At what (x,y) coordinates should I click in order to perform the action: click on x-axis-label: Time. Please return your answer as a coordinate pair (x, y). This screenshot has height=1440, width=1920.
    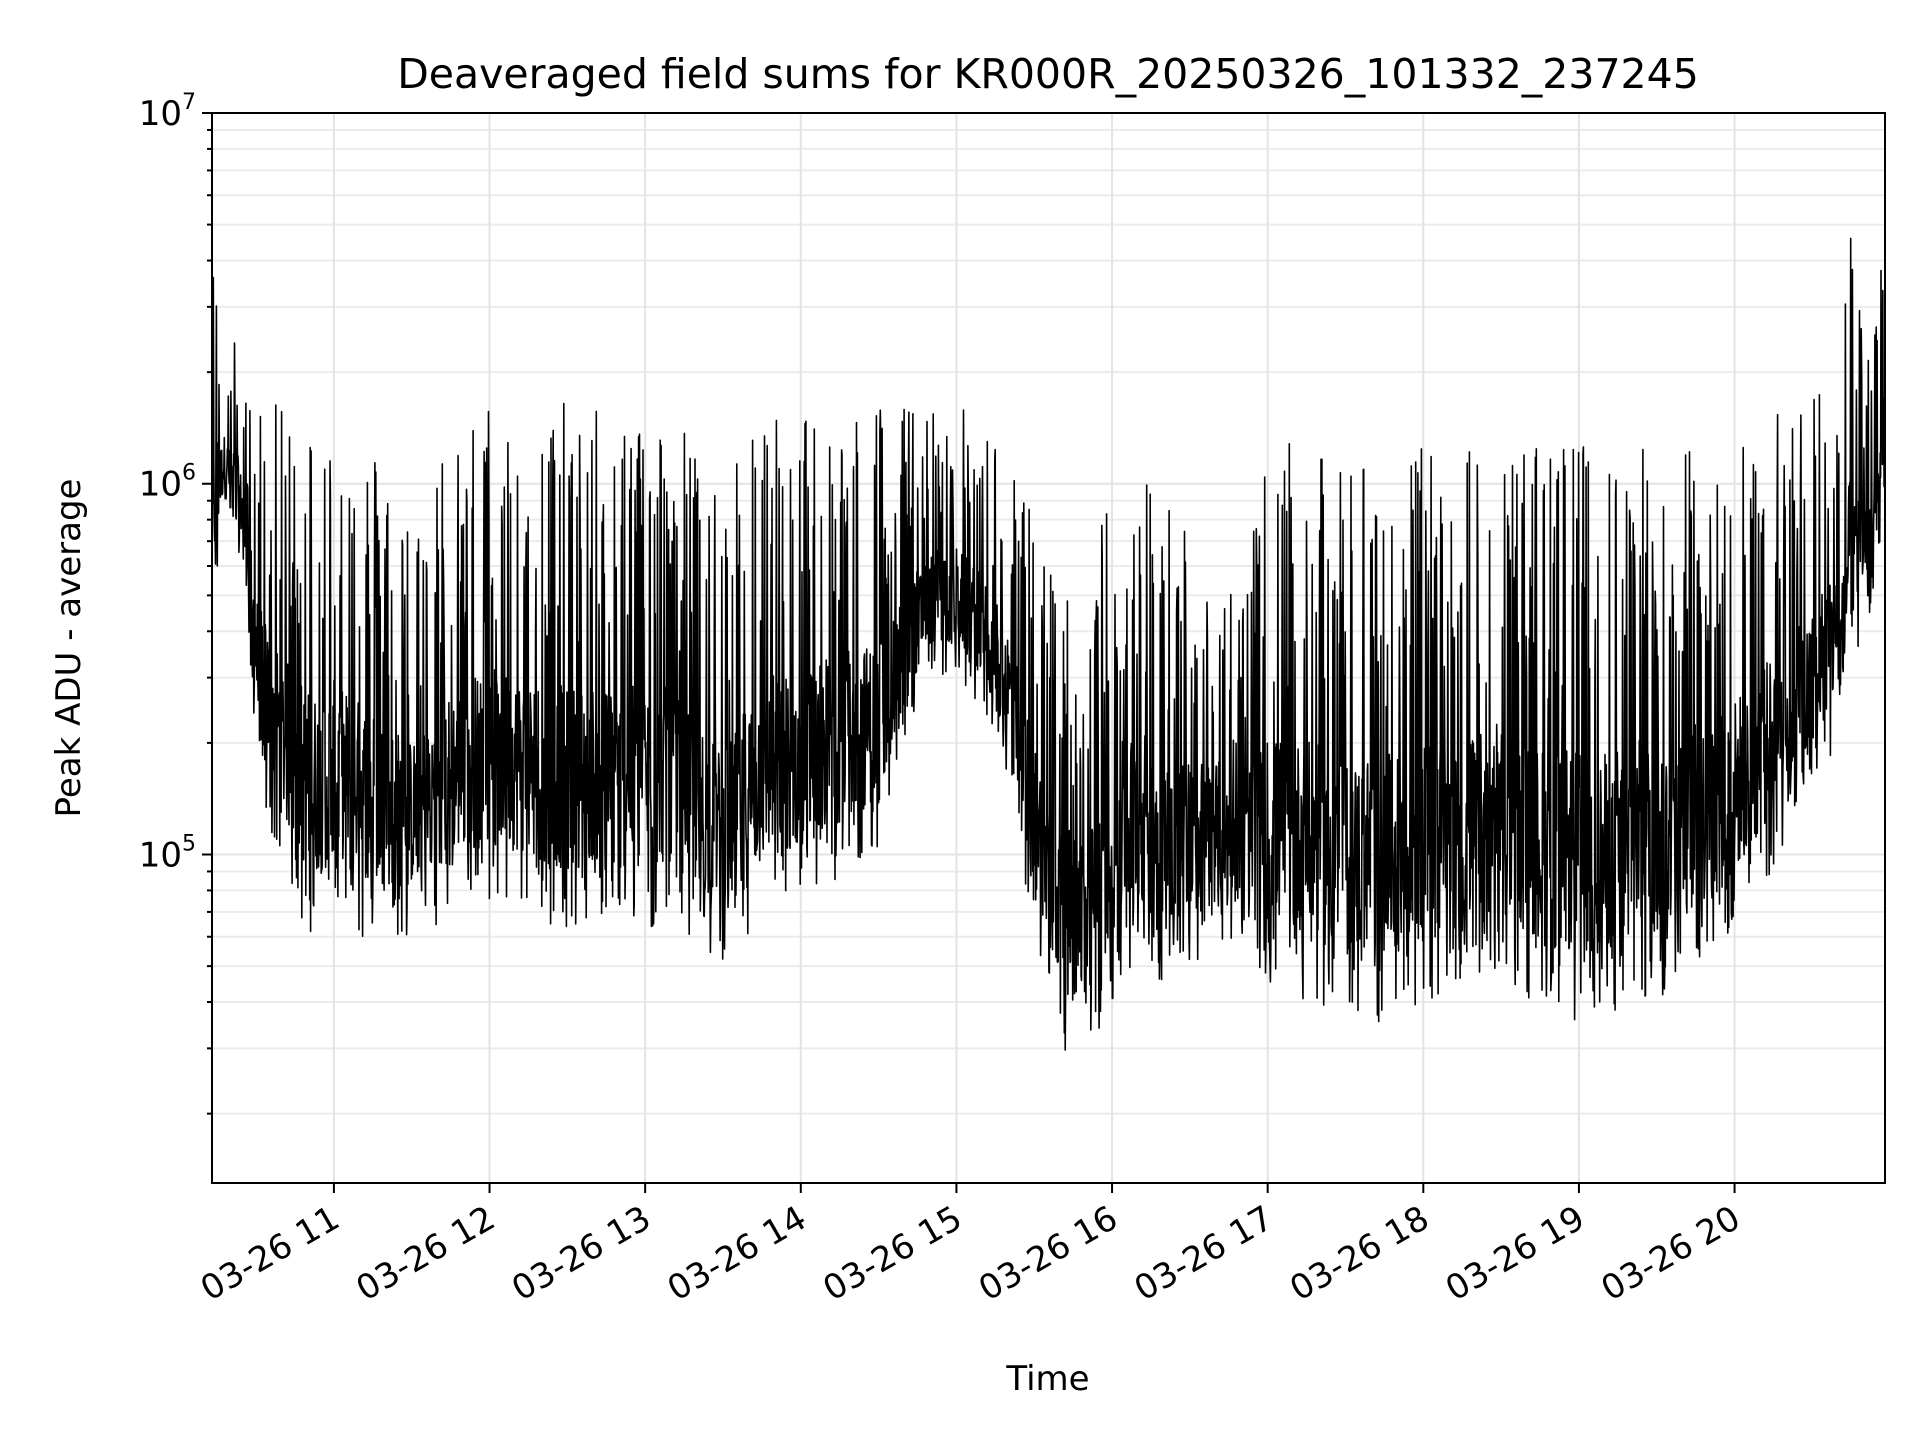
    Looking at the image, I should click on (1047, 1379).